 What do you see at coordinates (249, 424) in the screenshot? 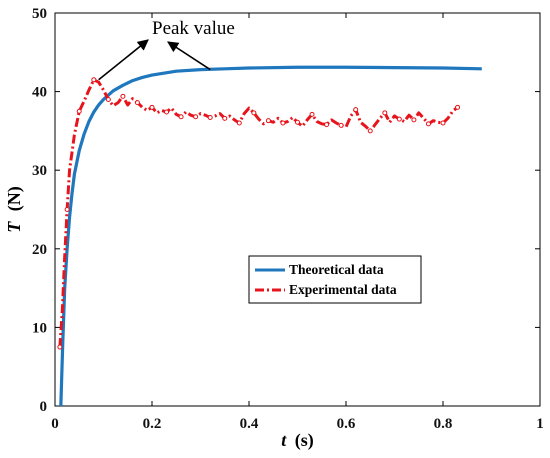
I see `x-tick-label: 0.4` at bounding box center [249, 424].